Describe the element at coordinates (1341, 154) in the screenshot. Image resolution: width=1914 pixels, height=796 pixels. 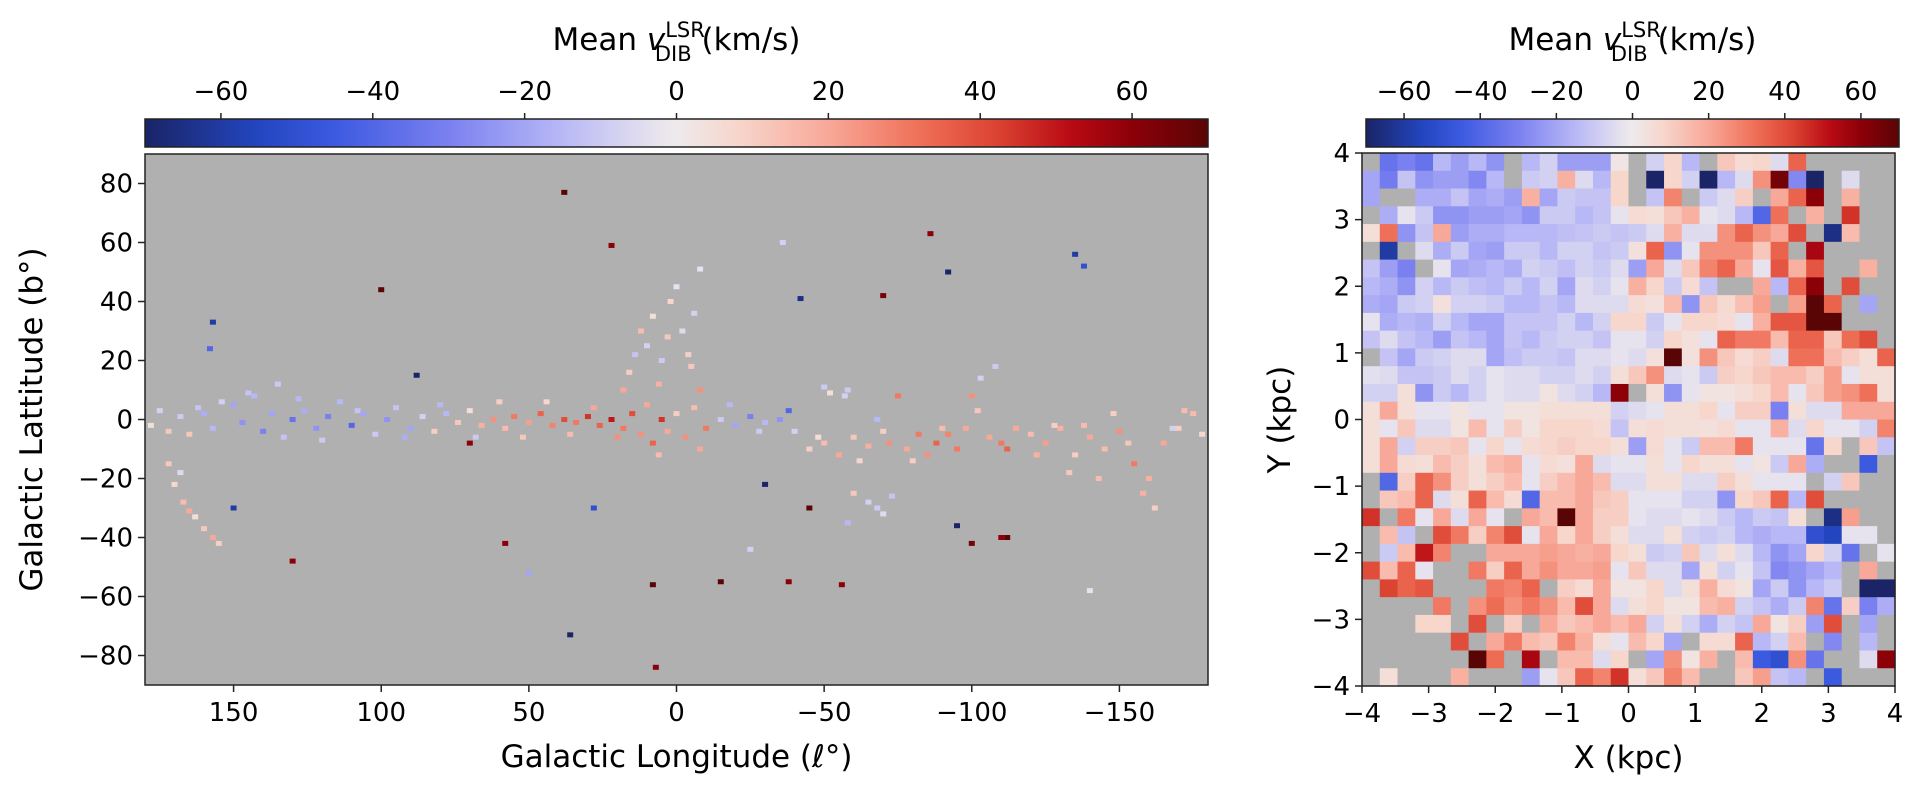
I see `y-tick-label: 4` at that location.